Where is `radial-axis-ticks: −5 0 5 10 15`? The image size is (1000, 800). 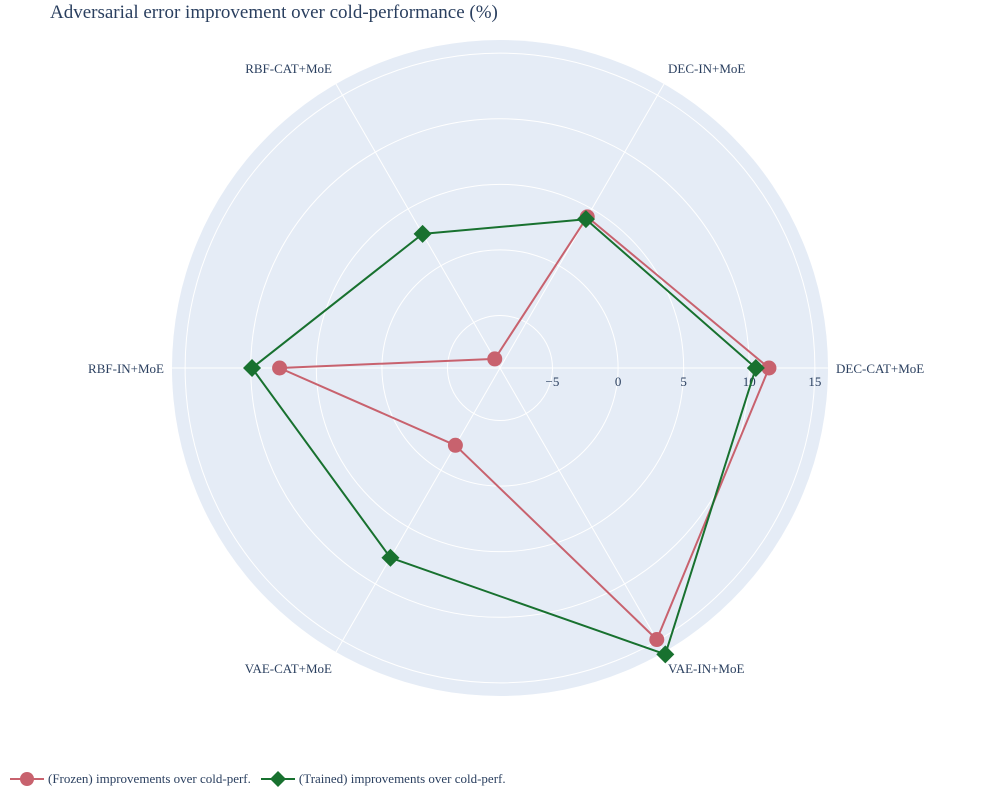 radial-axis-ticks: −5 0 5 10 15 is located at coordinates (684, 381).